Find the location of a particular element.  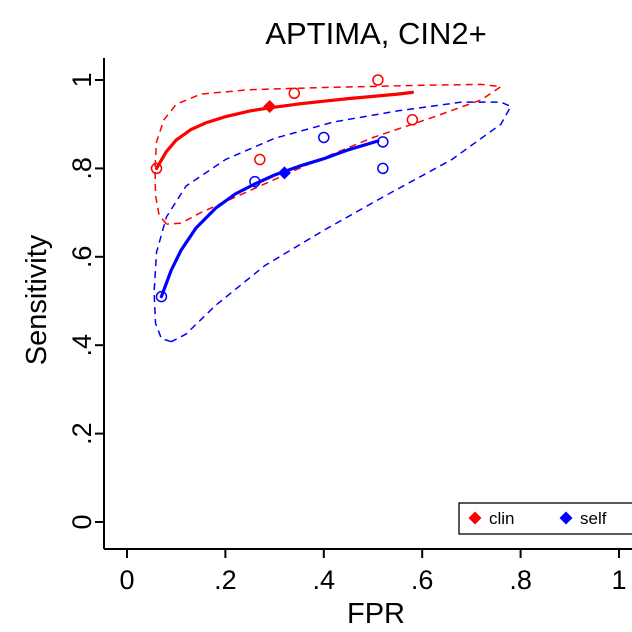

y-tick-label: .2 is located at coordinates (82, 433).